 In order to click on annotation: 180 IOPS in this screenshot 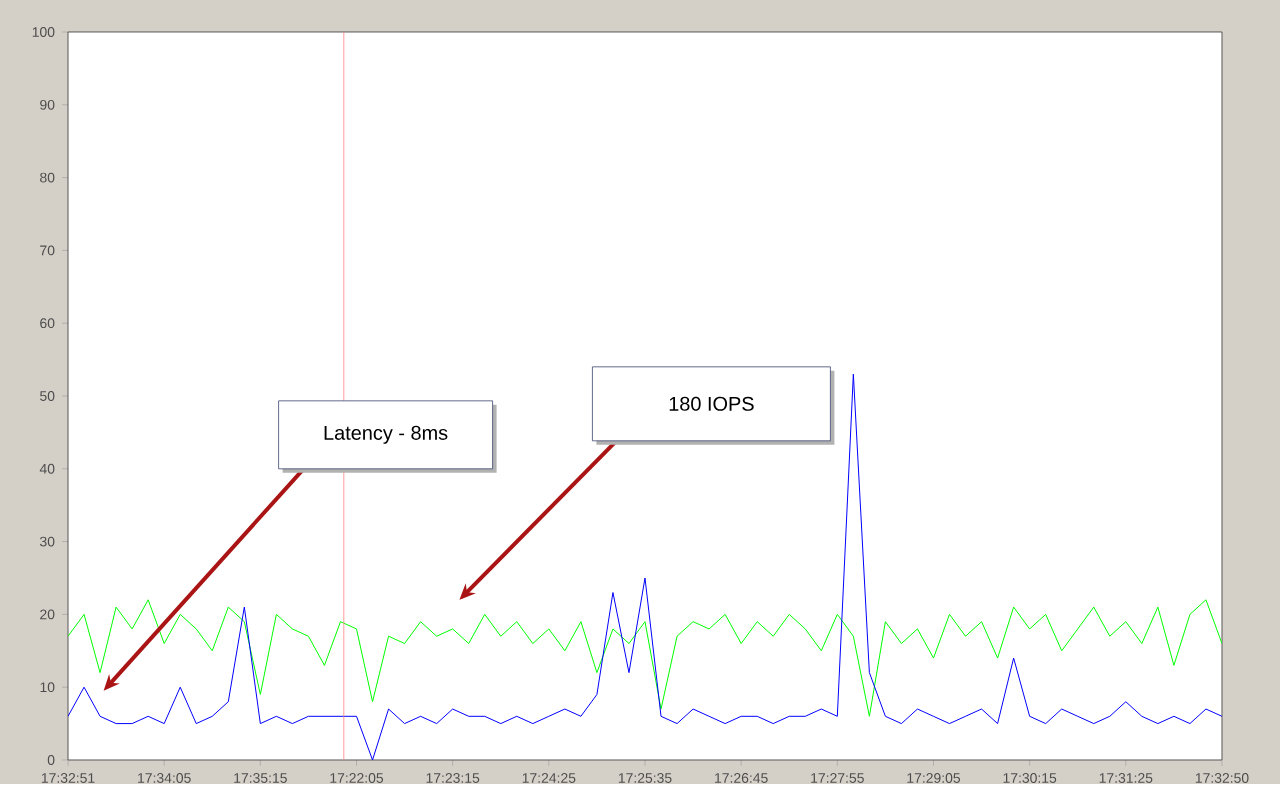, I will do `click(711, 404)`.